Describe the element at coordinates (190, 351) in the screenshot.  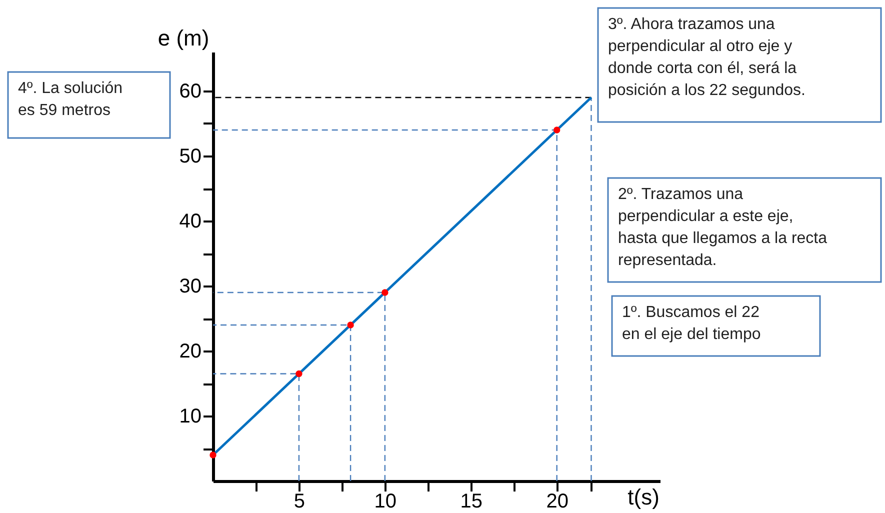
I see `y-tick-label: 20` at that location.